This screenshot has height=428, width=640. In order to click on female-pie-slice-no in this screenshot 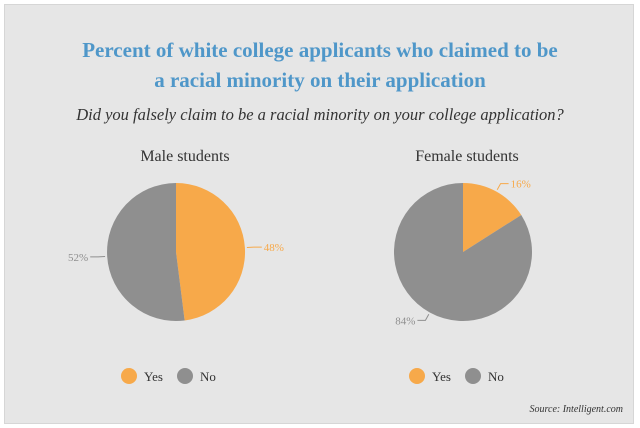, I will do `click(463, 252)`.